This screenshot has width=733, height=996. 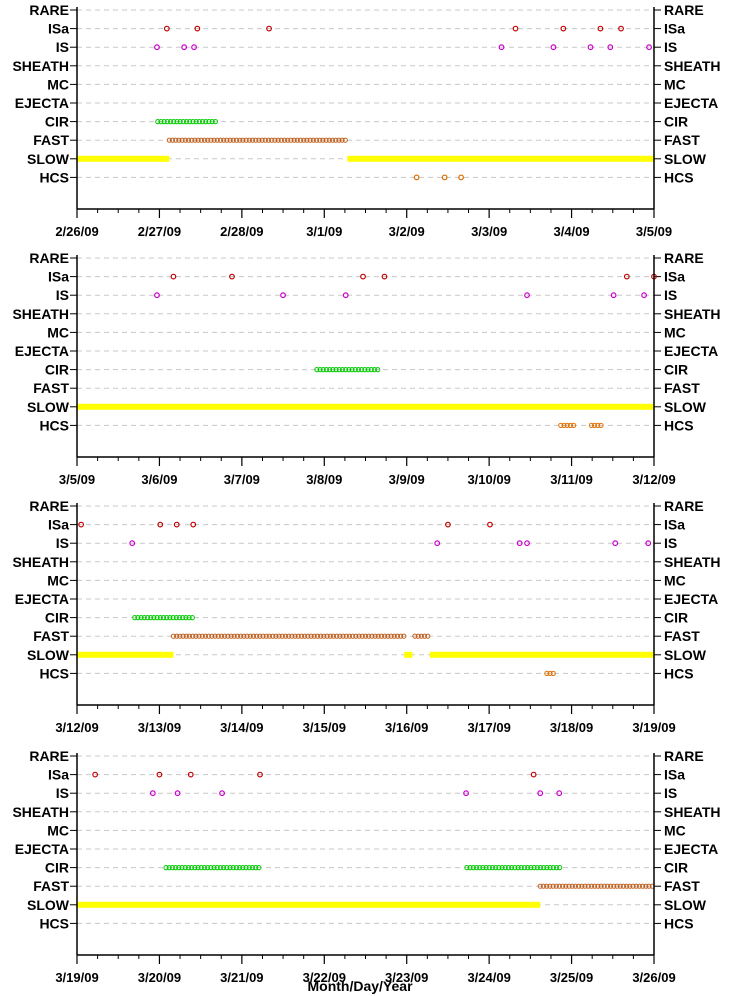 What do you see at coordinates (324, 479) in the screenshot?
I see `x-tick-label: 3/8/09` at bounding box center [324, 479].